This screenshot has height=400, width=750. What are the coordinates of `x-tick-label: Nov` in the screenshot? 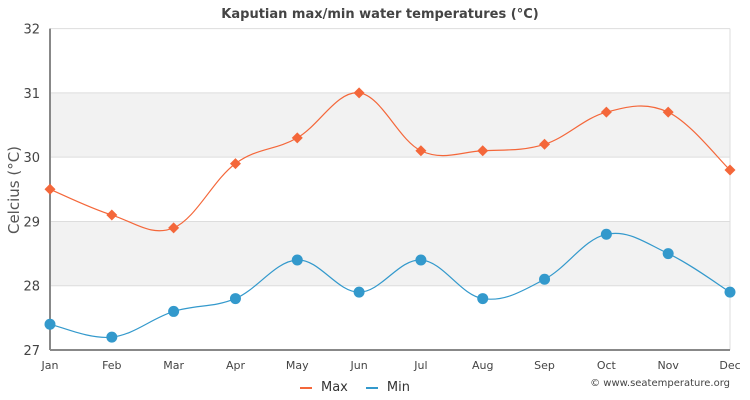 It's located at (668, 365).